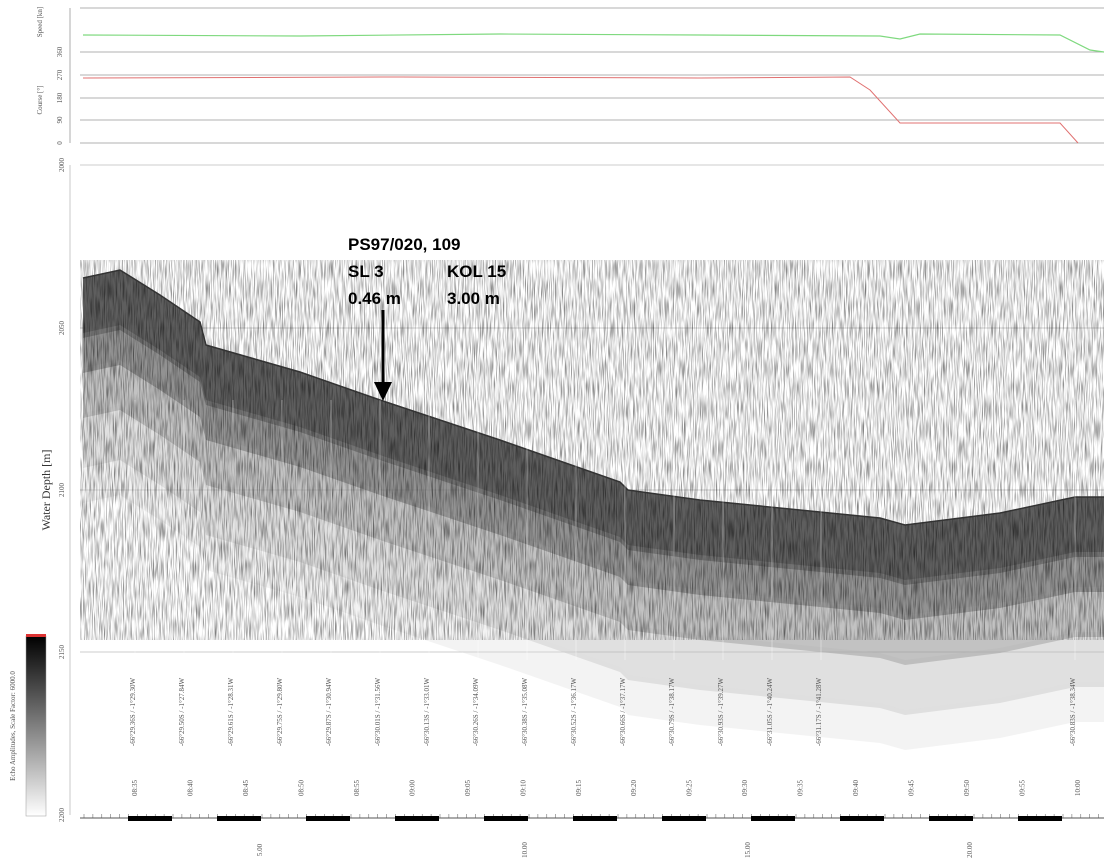  What do you see at coordinates (190, 788) in the screenshot?
I see `time-label: 08:40` at bounding box center [190, 788].